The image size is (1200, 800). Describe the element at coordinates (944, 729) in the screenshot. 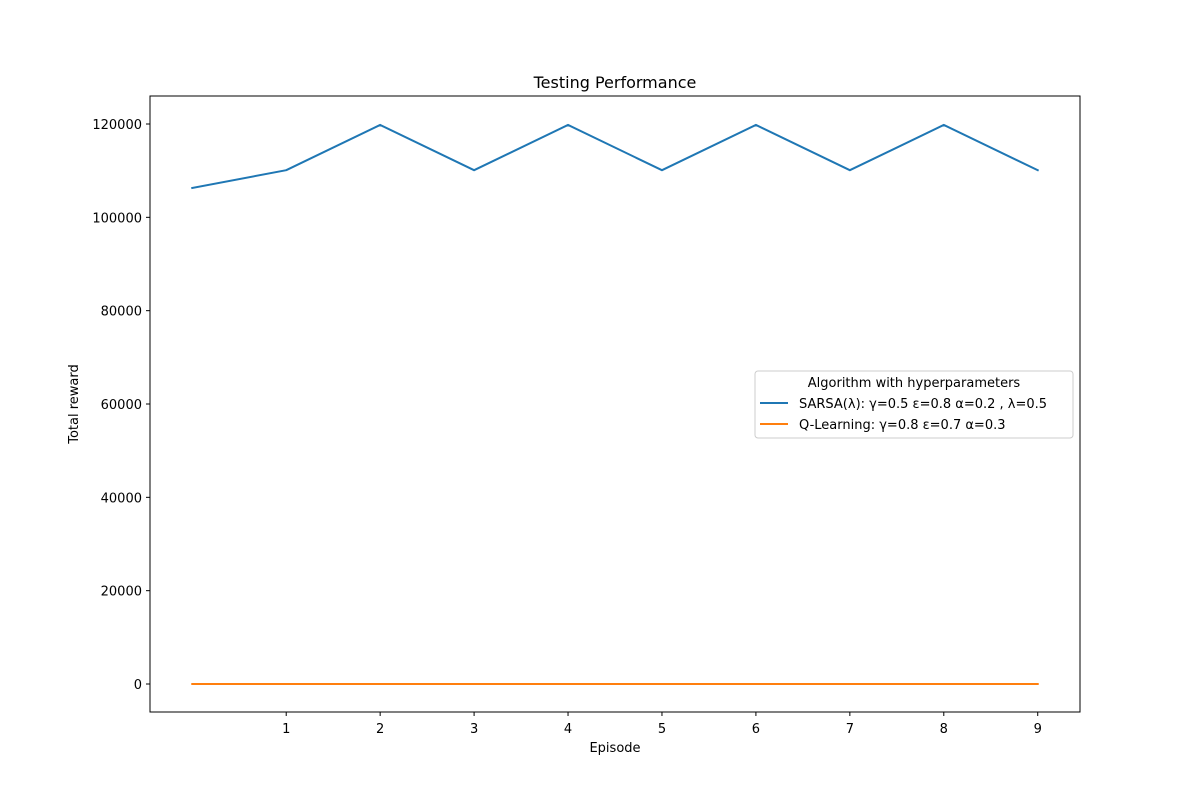

I see `x-tick-label: 8` at that location.